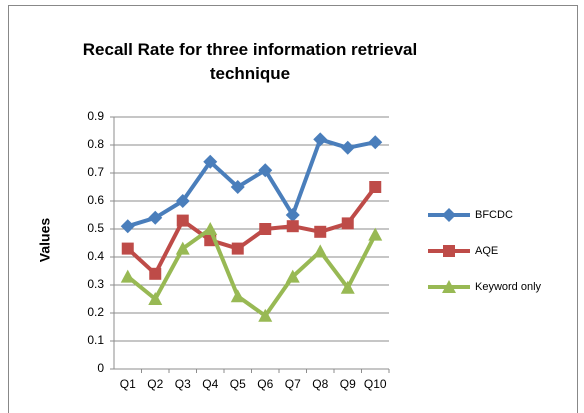 Image resolution: width=584 pixels, height=413 pixels. I want to click on x-tick-label: Q10, so click(375, 384).